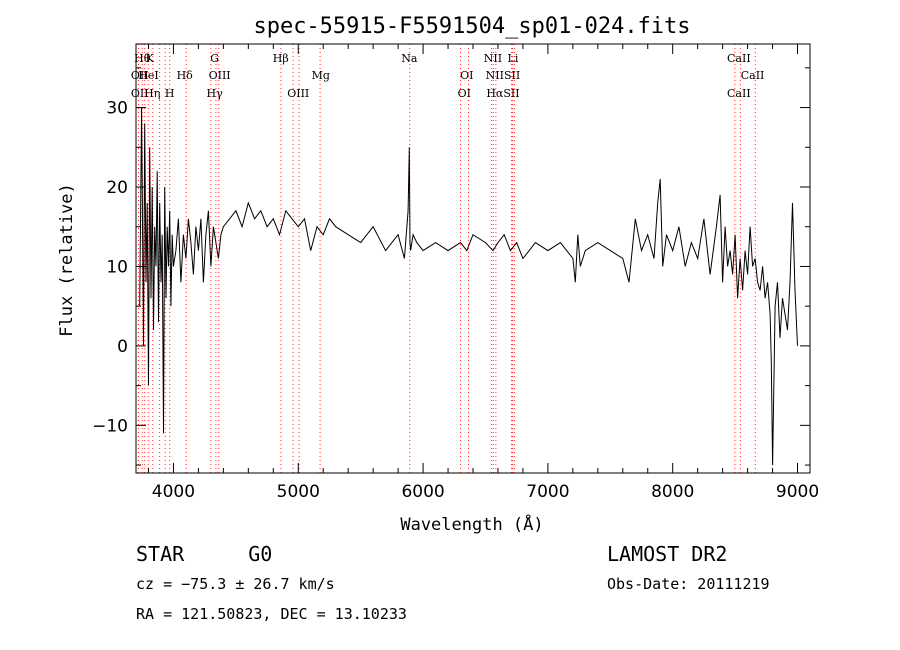  I want to click on line-label: NII, so click(493, 58).